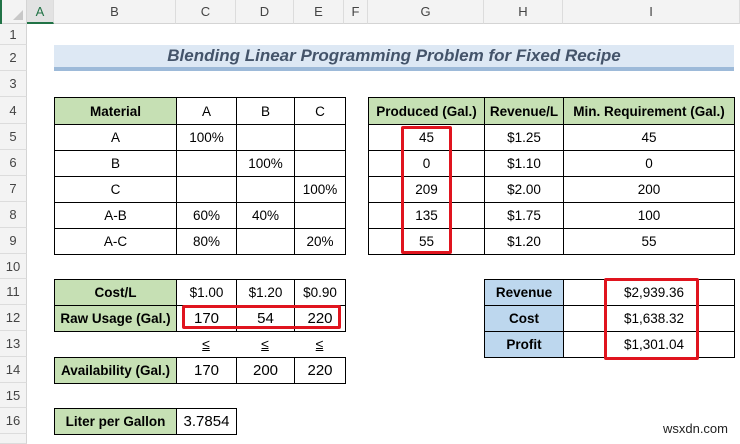  What do you see at coordinates (206, 12) in the screenshot?
I see `column-header-c: C` at bounding box center [206, 12].